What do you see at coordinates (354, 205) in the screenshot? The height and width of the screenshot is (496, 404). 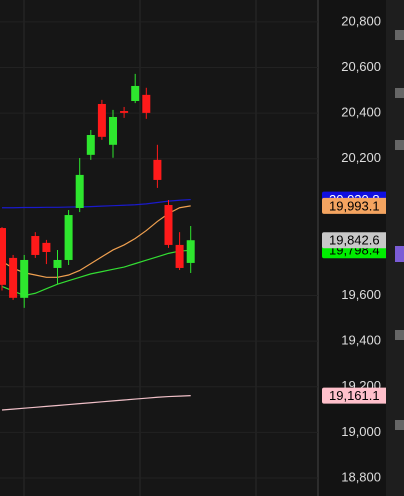 I see `price-label: 19,993.1` at bounding box center [354, 205].